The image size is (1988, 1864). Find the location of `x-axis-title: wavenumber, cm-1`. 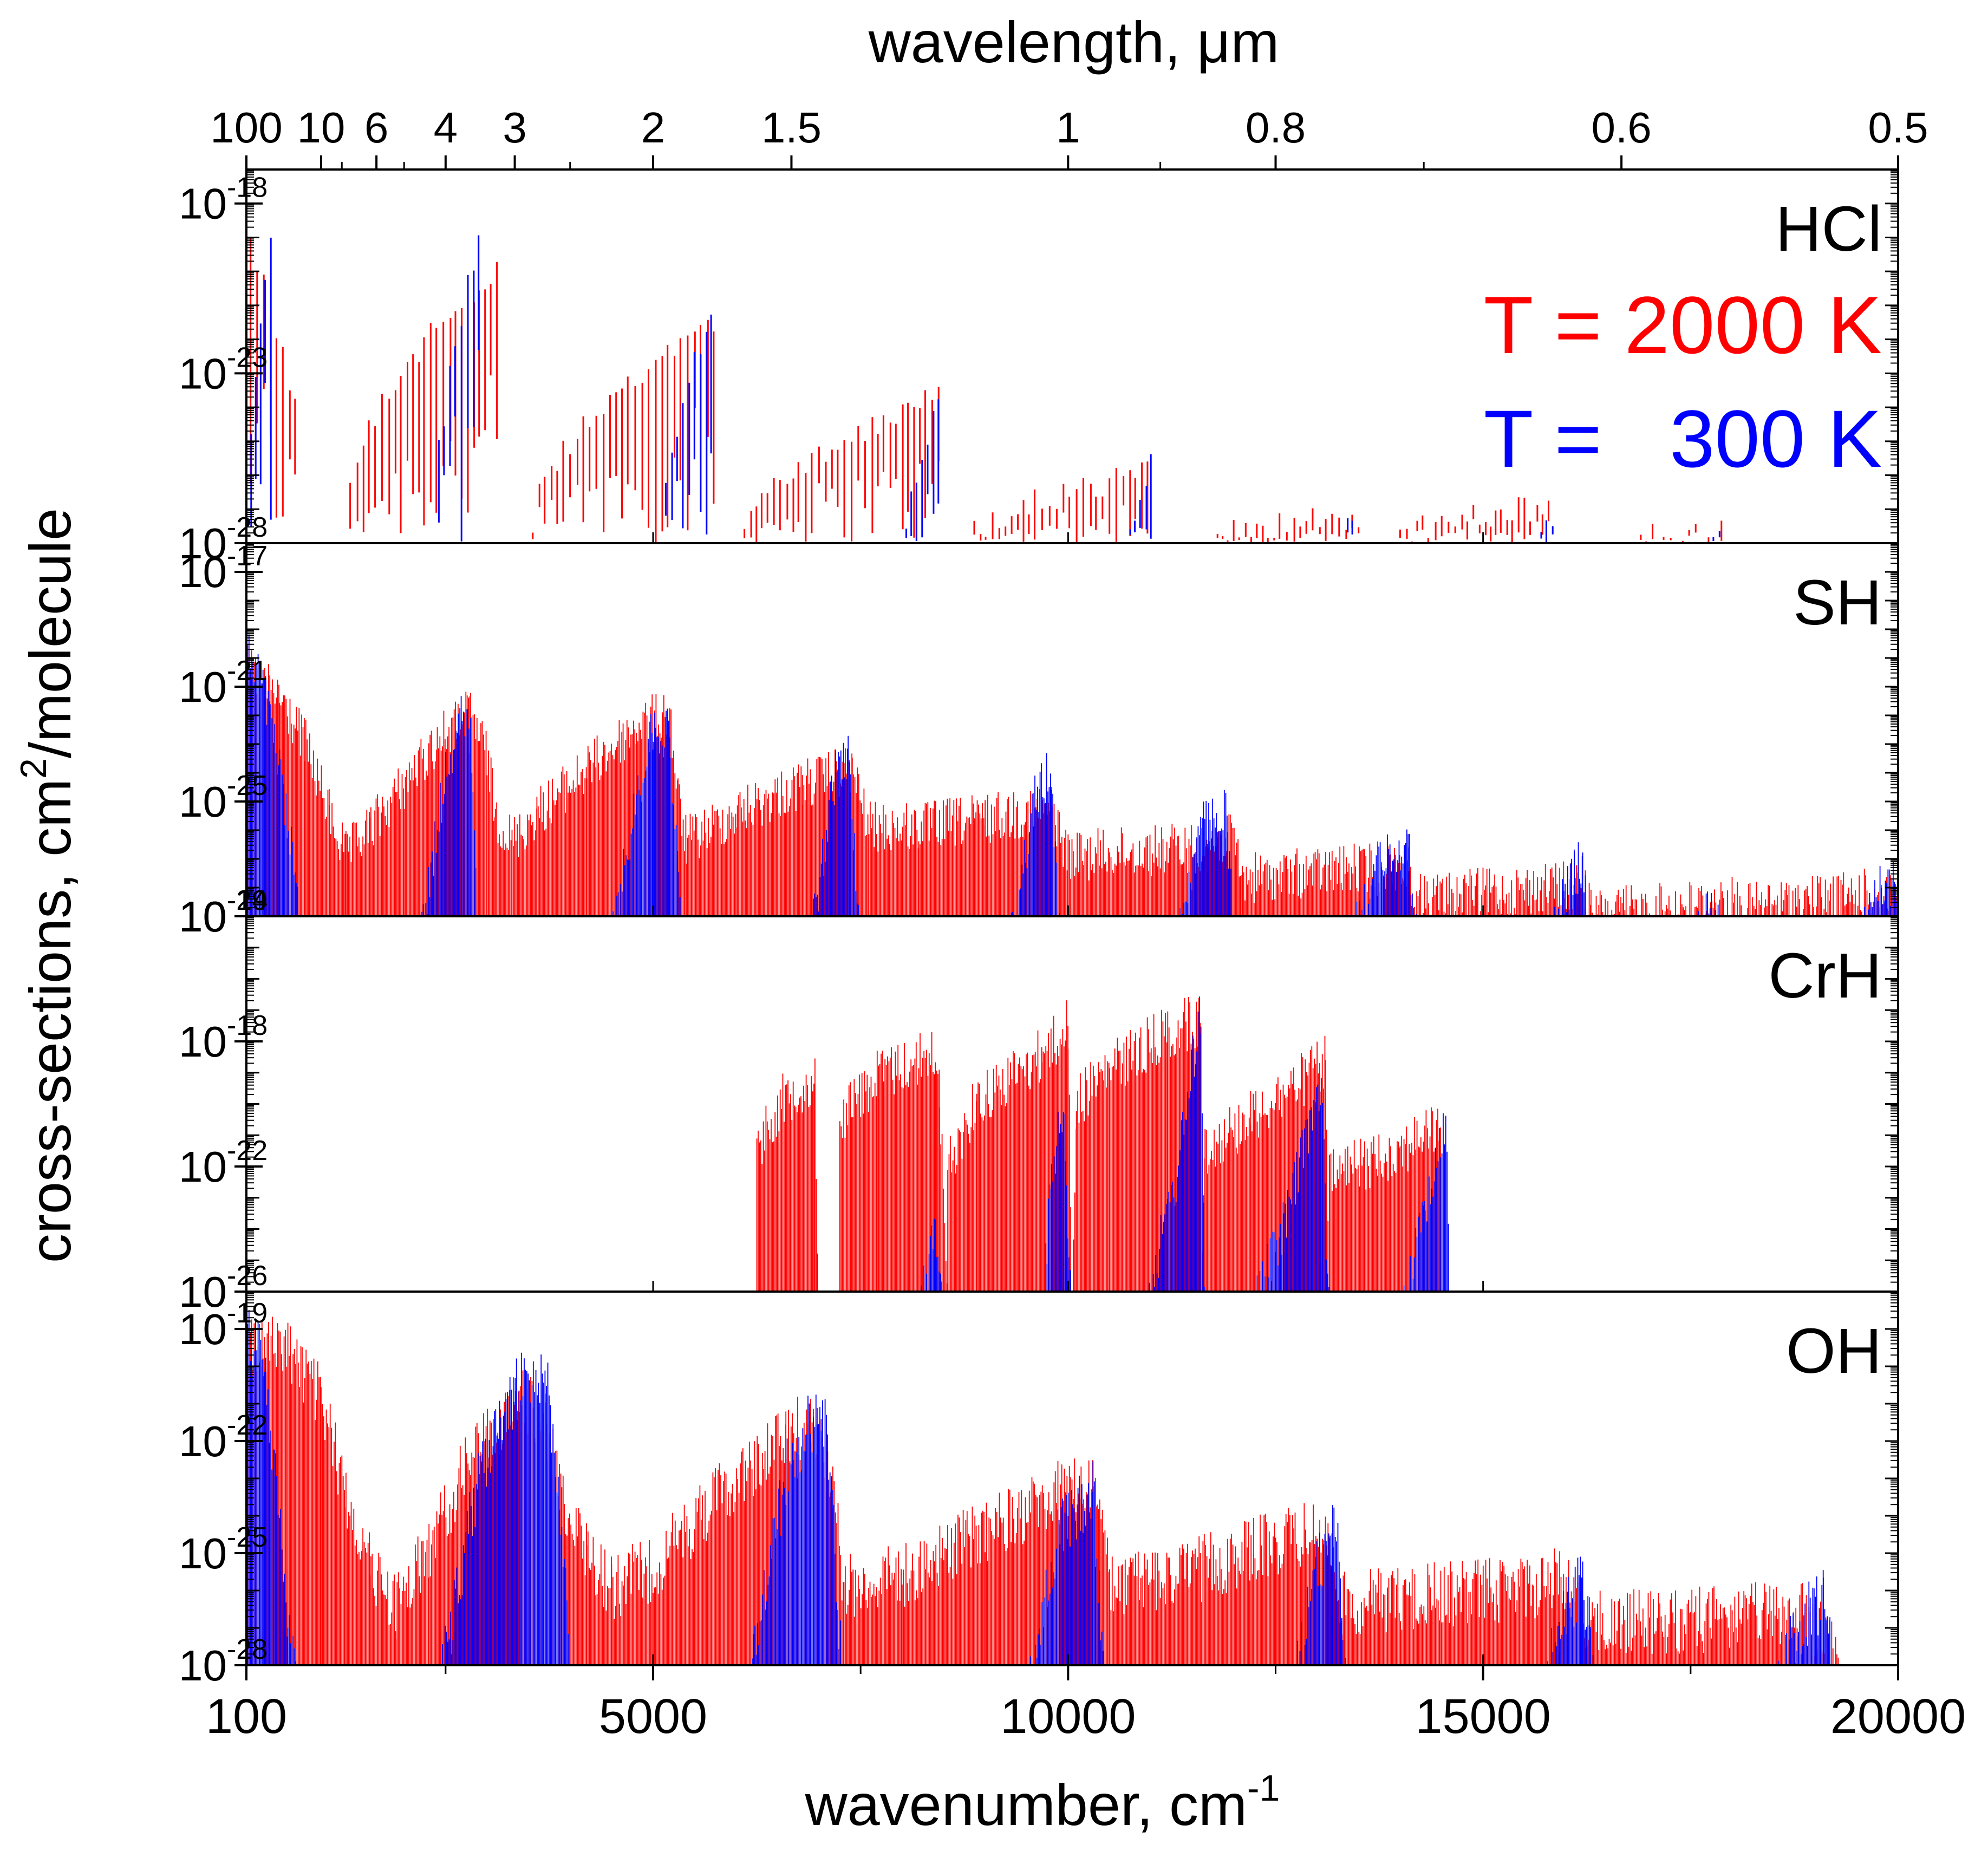

x-axis-title: wavenumber, cm-1 is located at coordinates (1042, 1803).